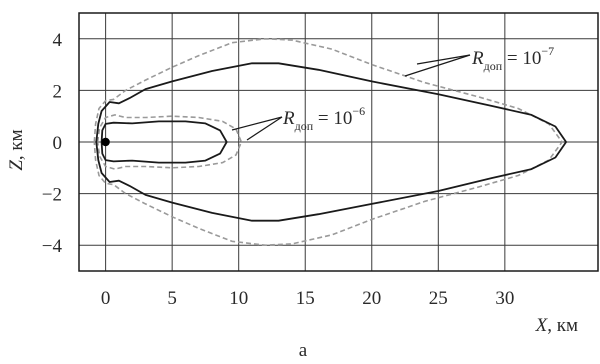 The width and height of the screenshot is (600, 364). Describe the element at coordinates (106, 298) in the screenshot. I see `x-tick-label: 0` at that location.